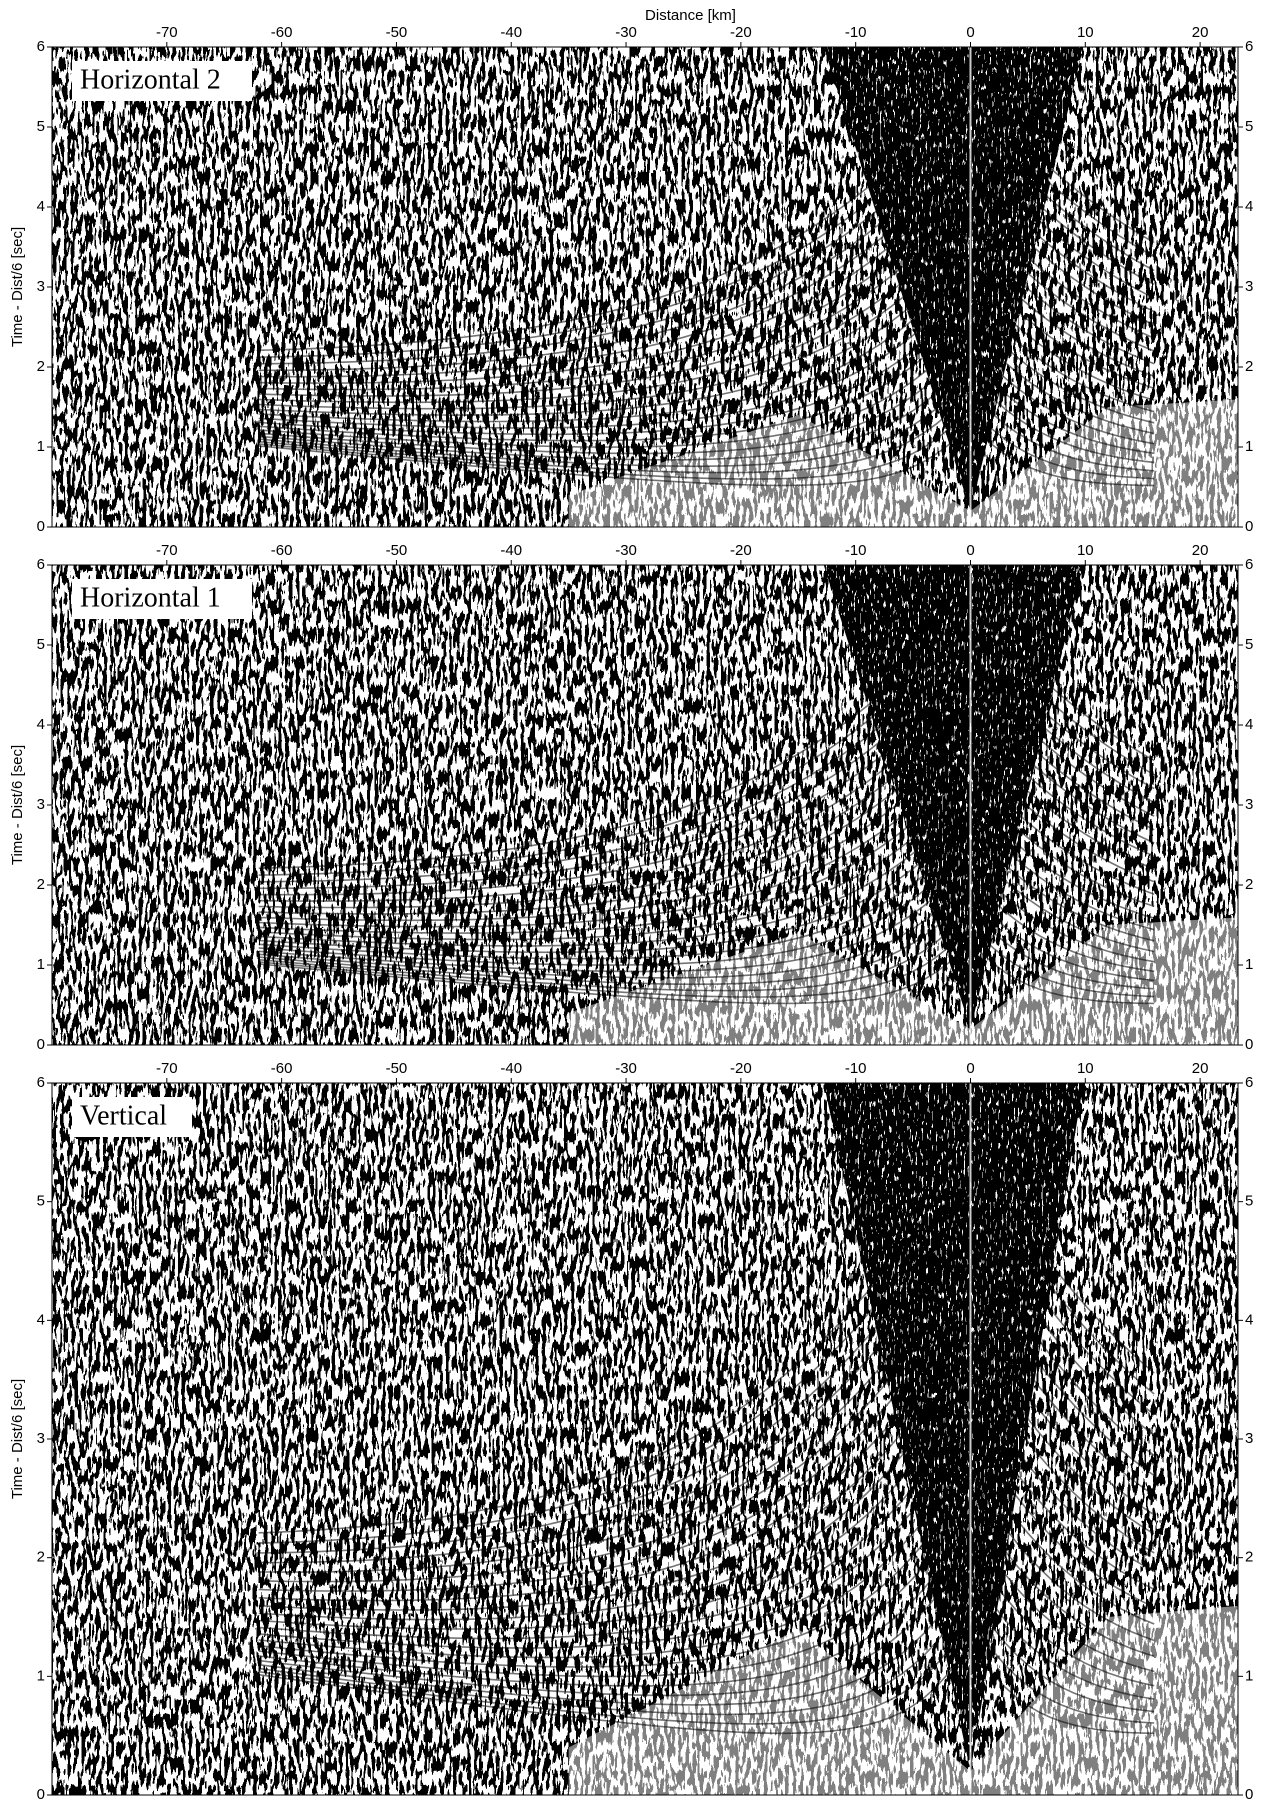 The height and width of the screenshot is (1800, 1269). I want to click on x-tick-label: -70, so click(167, 32).